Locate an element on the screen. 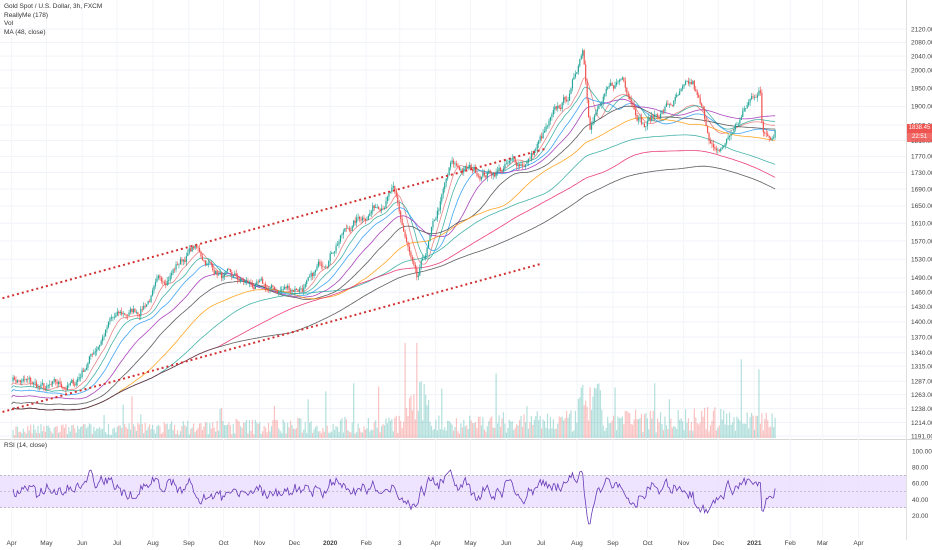 This screenshot has height=550, width=932. indicator-ma: MA (48, close) is located at coordinates (25, 32).